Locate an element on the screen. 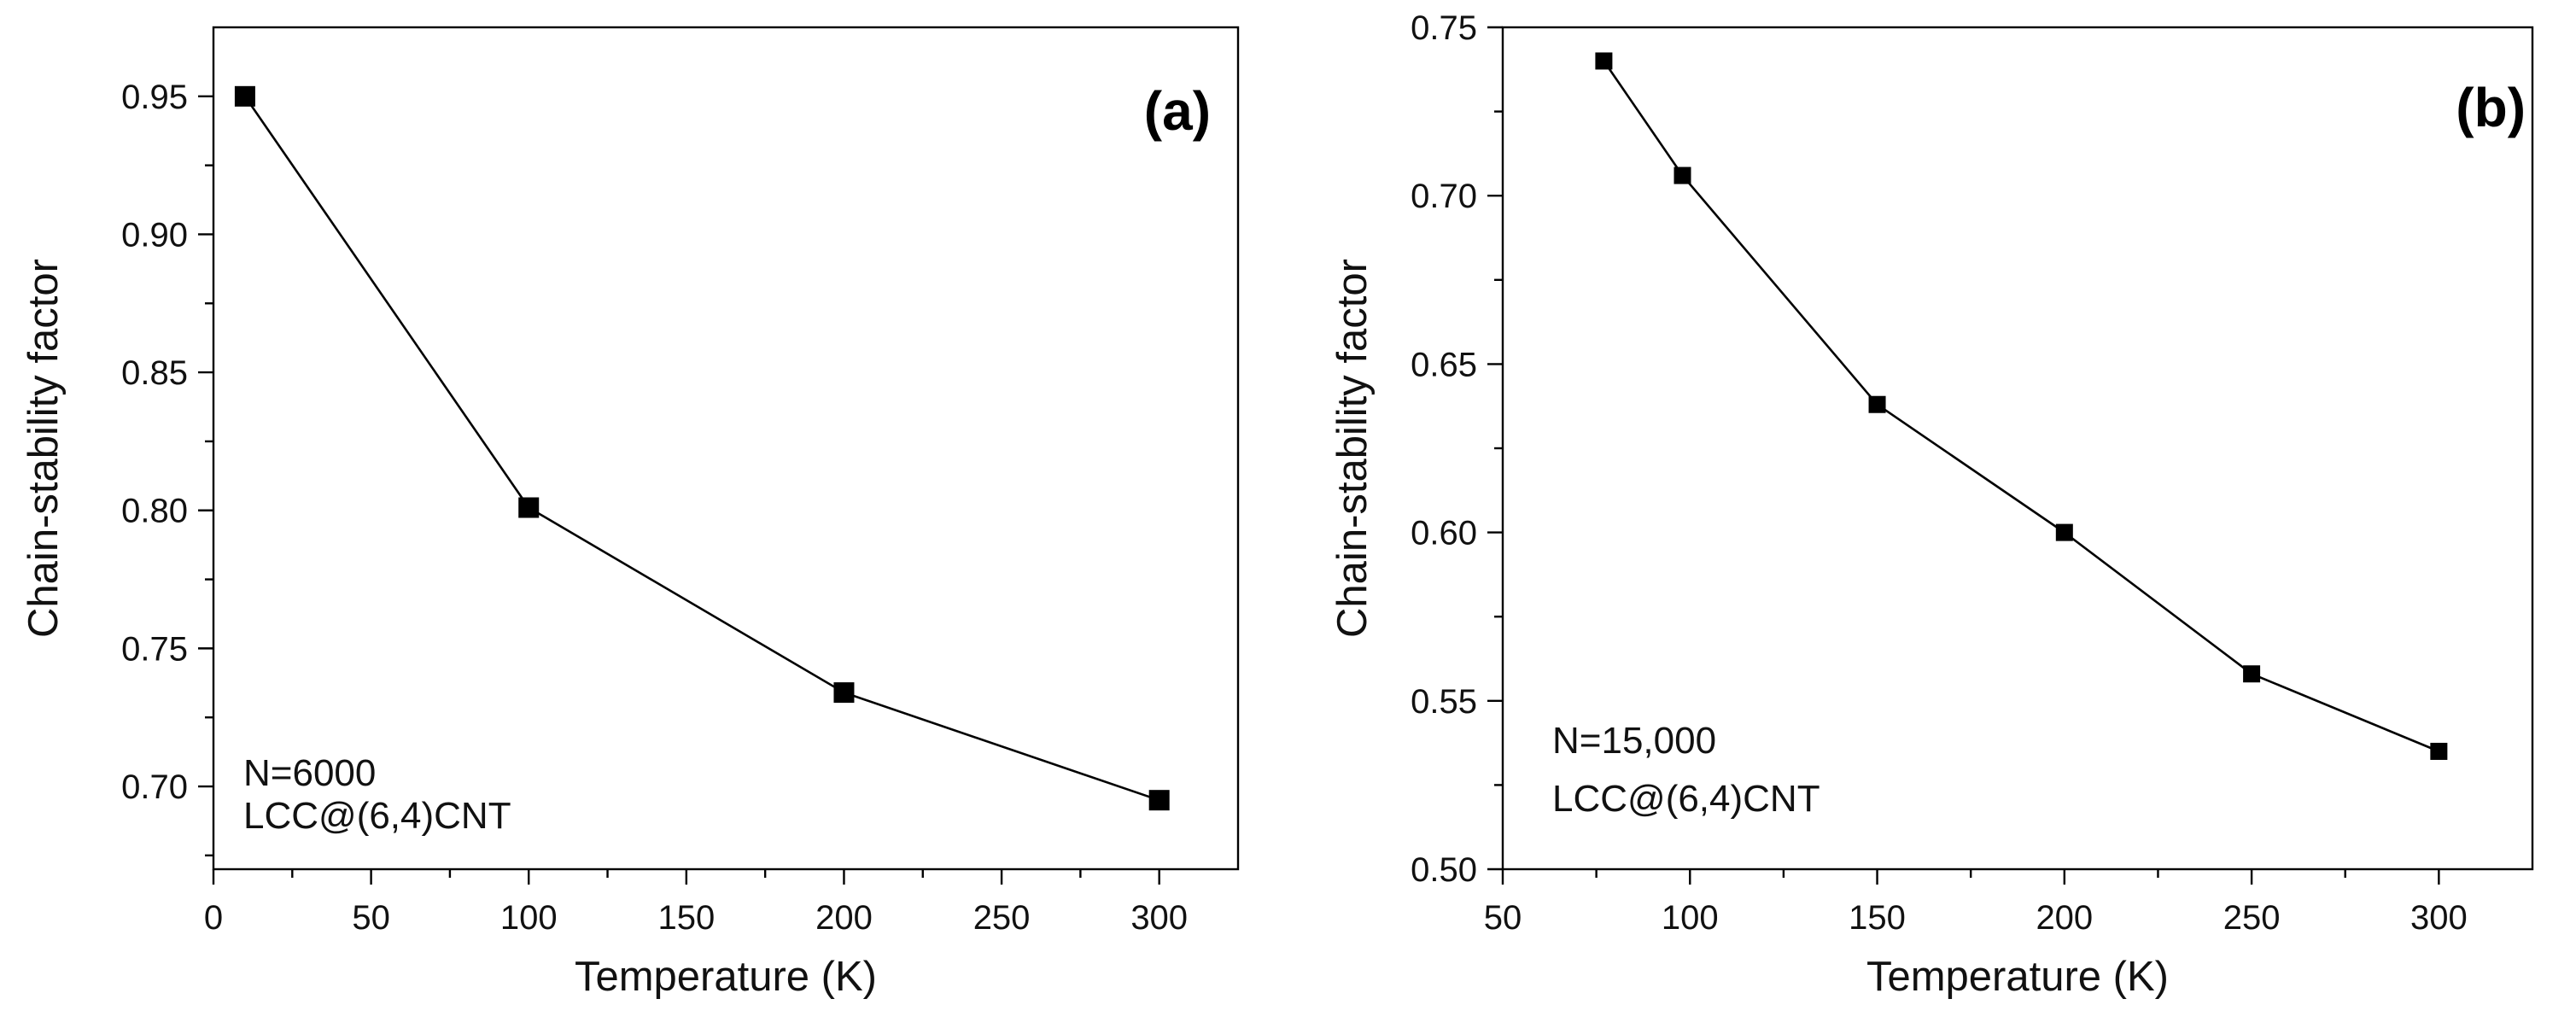  x-tick-label-b: 100 is located at coordinates (1690, 918).